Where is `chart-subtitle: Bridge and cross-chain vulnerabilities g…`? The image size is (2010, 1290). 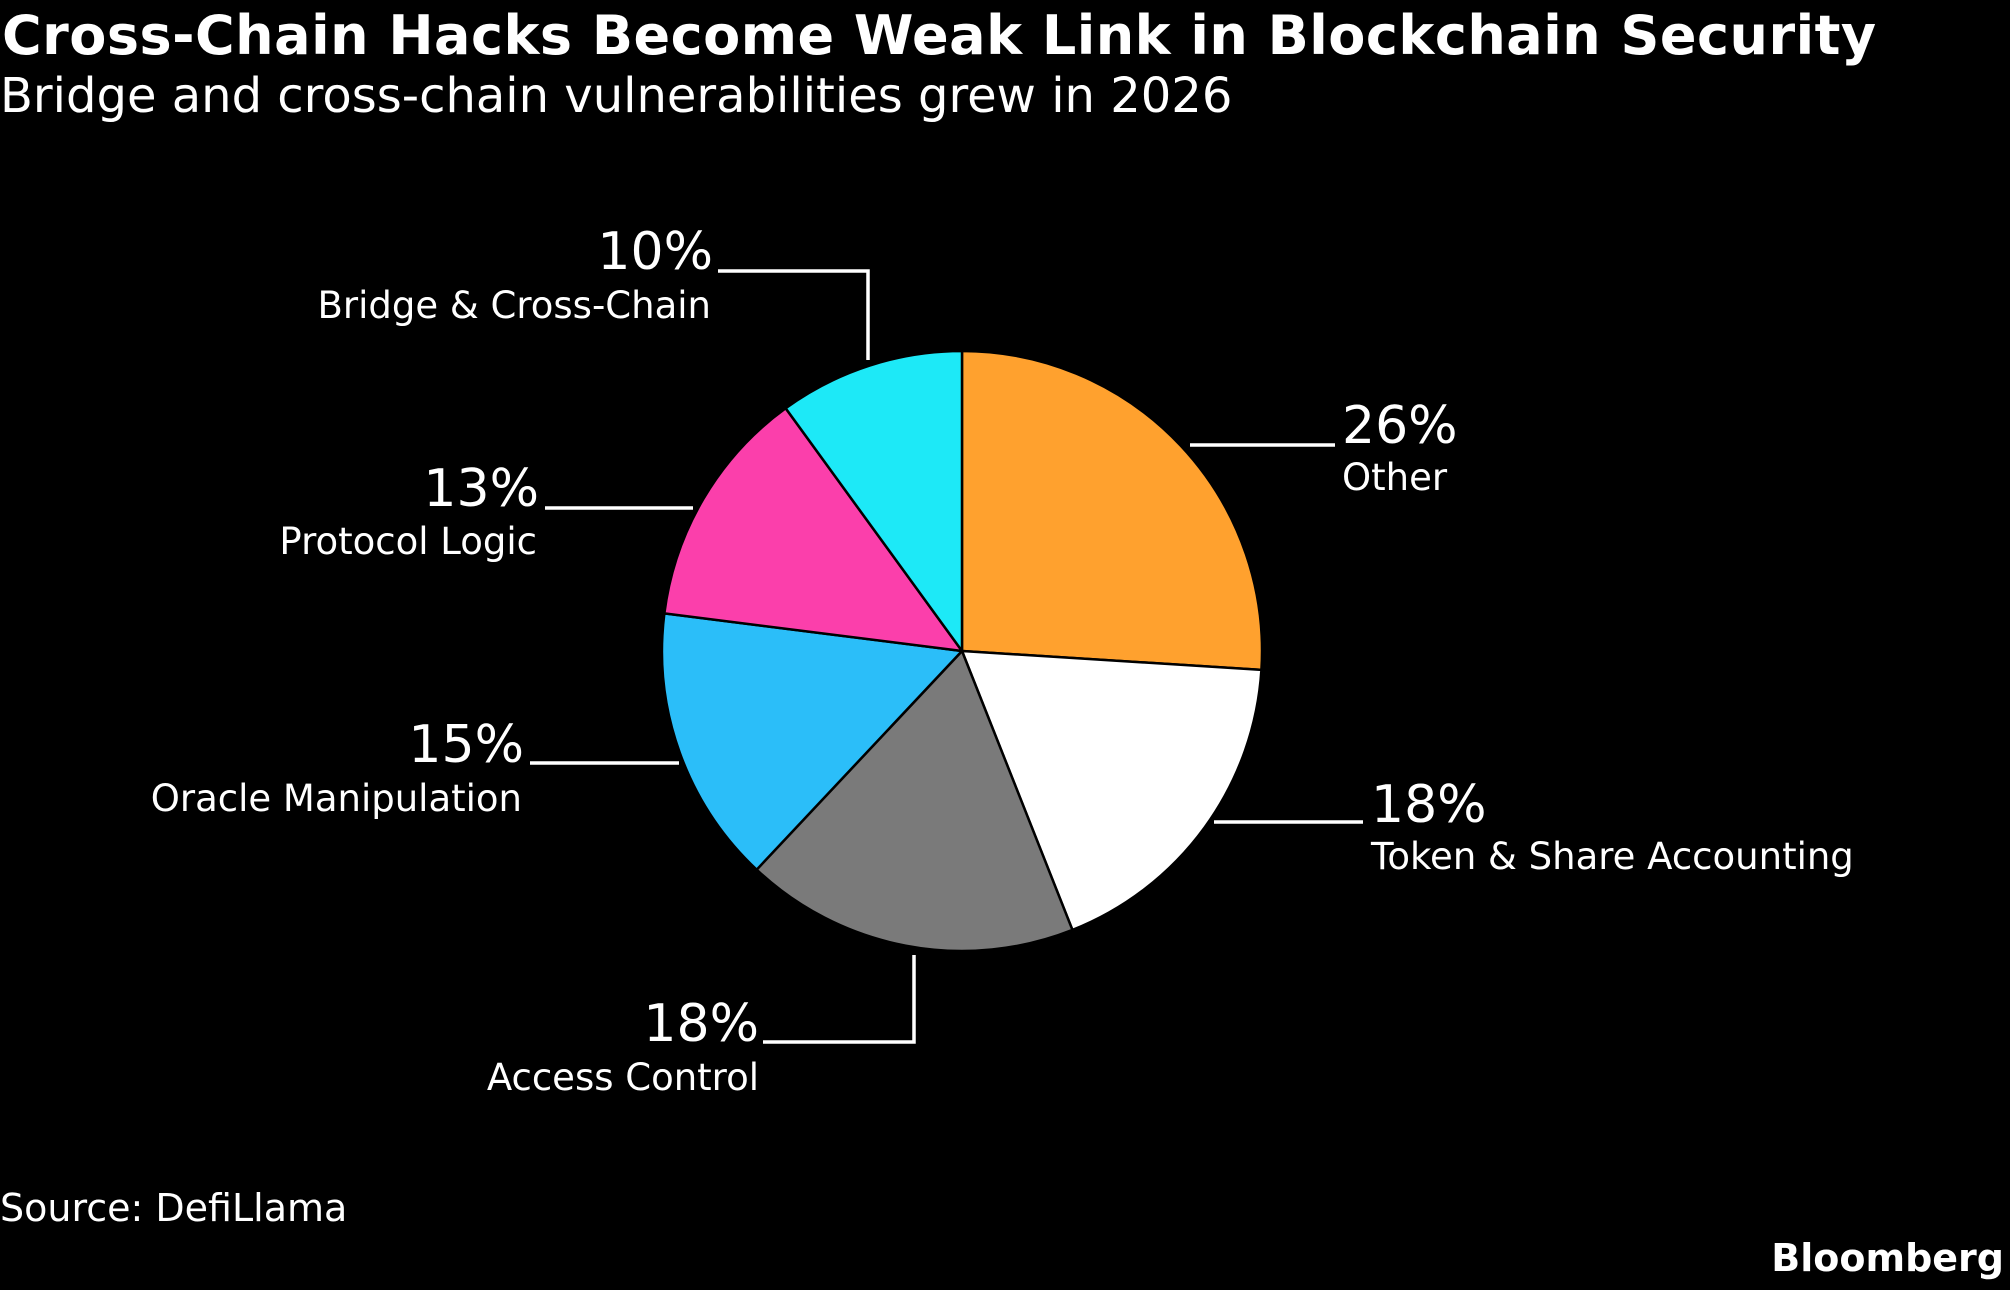
chart-subtitle: Bridge and cross-chain vulnerabilities g… is located at coordinates (616, 96).